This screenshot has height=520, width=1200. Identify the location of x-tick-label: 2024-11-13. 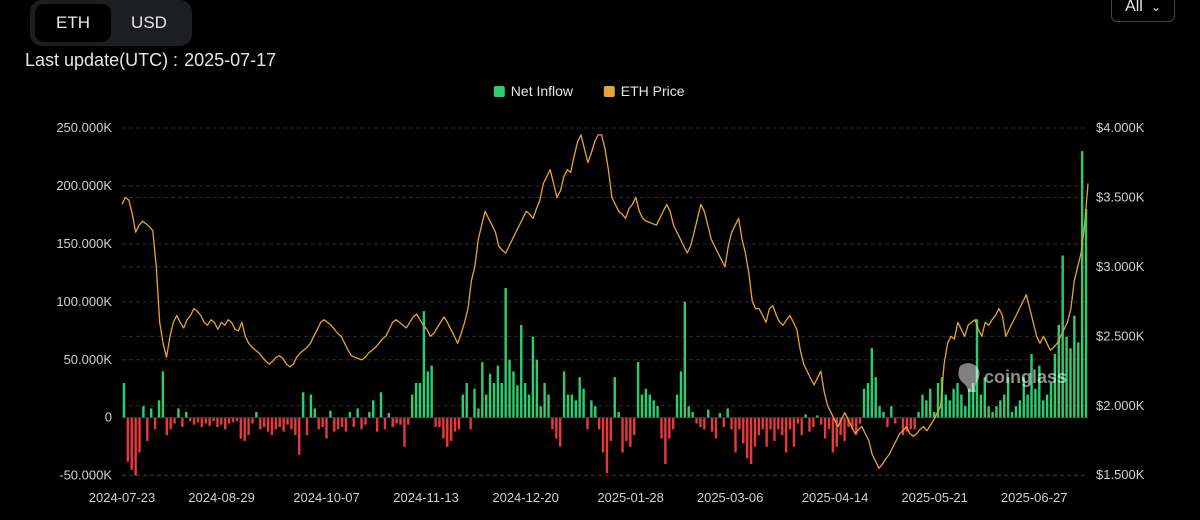
(426, 497).